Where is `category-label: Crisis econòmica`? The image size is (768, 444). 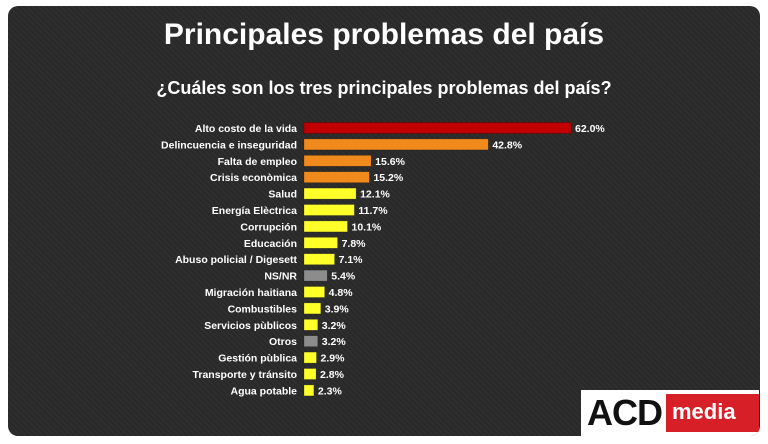 category-label: Crisis econòmica is located at coordinates (253, 178).